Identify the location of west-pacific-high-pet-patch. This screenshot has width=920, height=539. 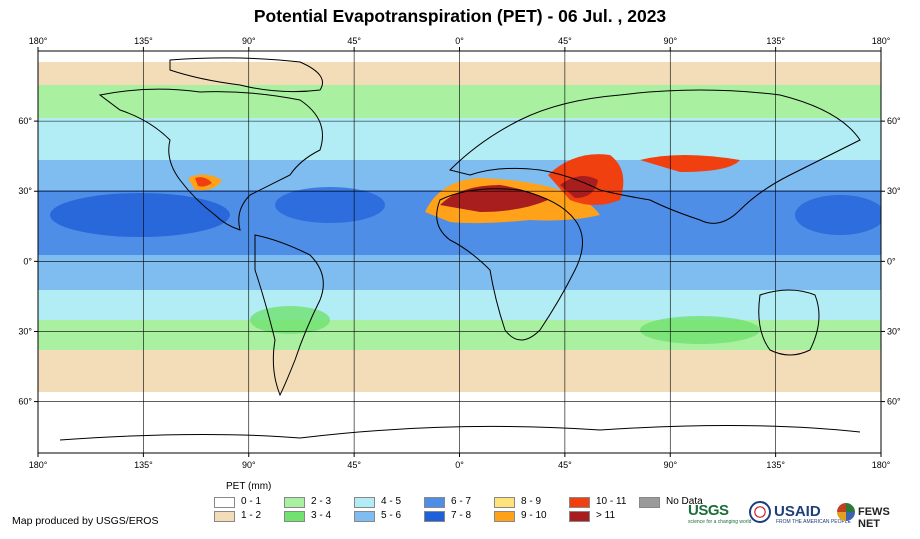
(838, 215).